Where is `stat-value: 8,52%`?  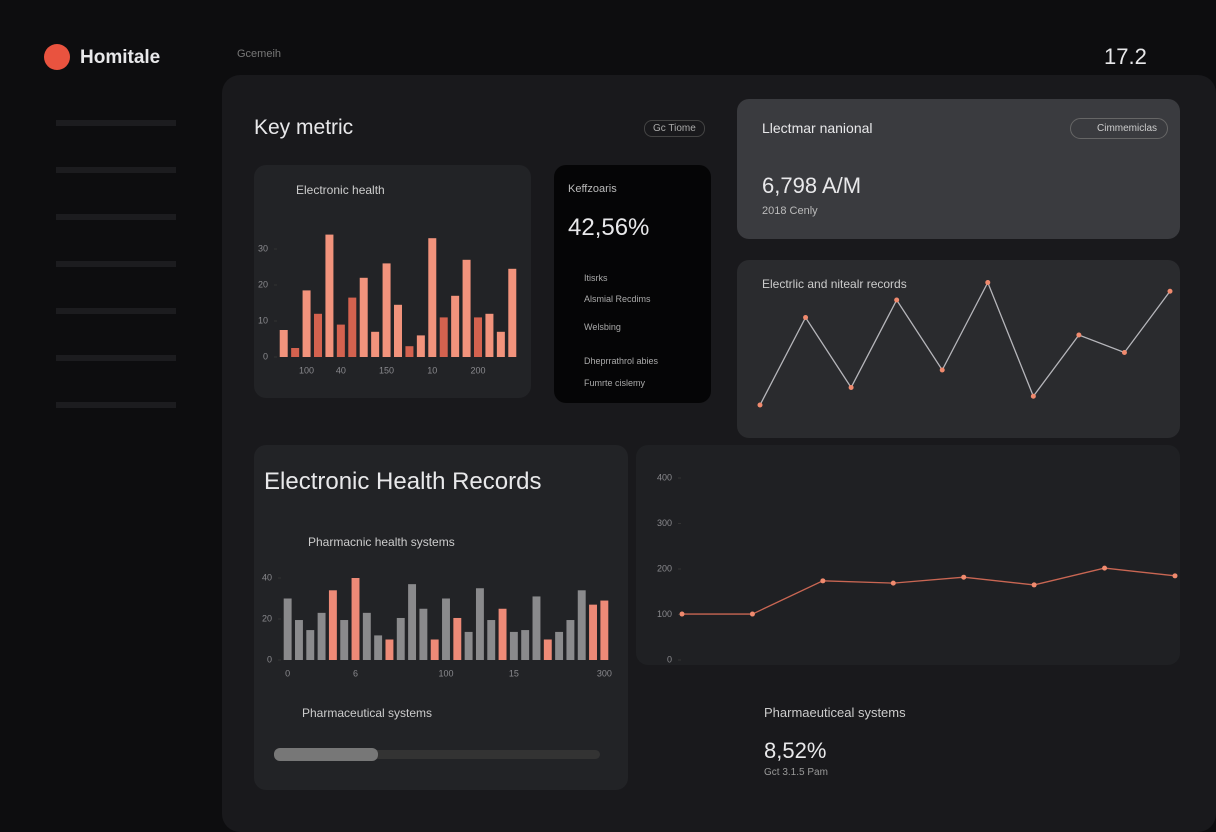 stat-value: 8,52% is located at coordinates (795, 750).